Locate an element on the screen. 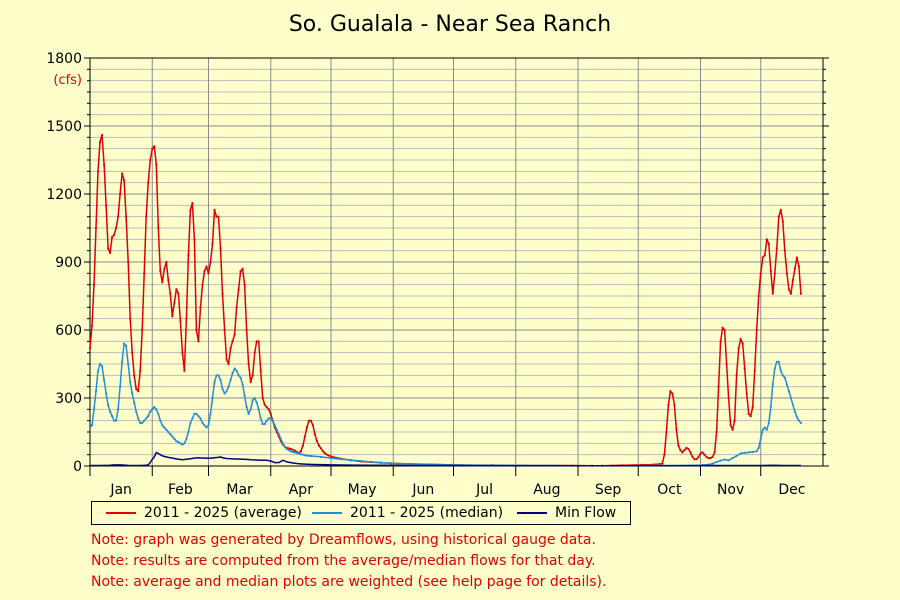  legend-swatch-median is located at coordinates (327, 513).